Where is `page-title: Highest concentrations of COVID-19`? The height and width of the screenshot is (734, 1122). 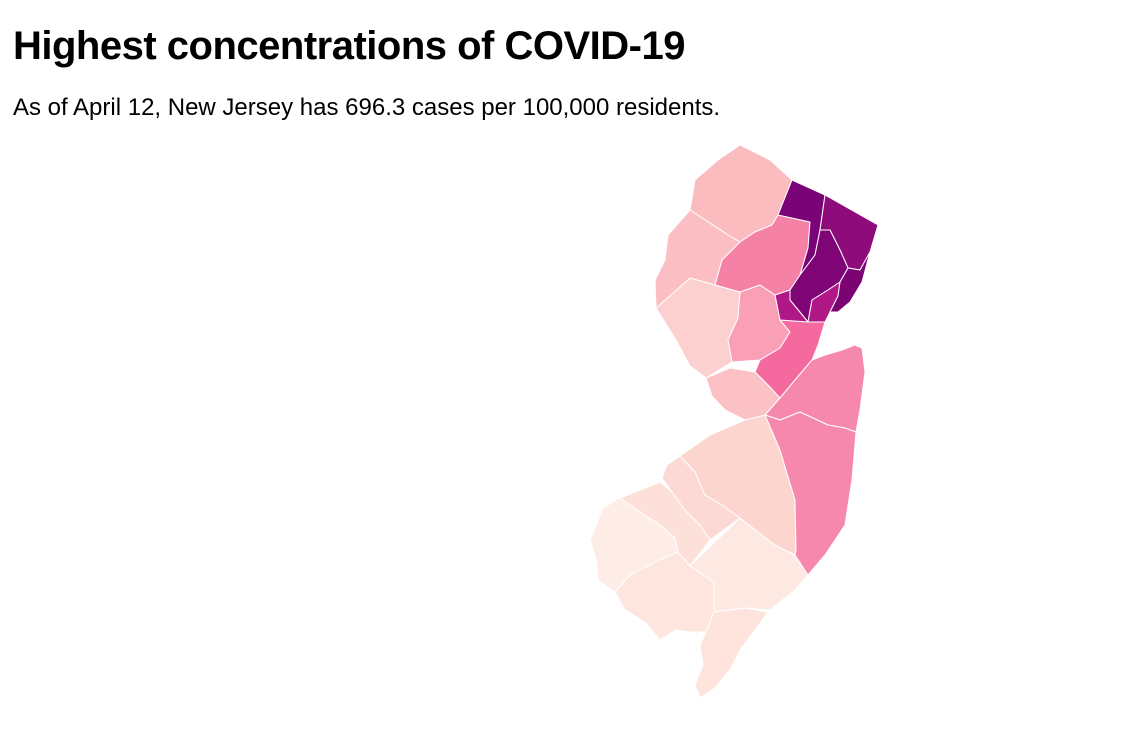
page-title: Highest concentrations of COVID-19 is located at coordinates (349, 46).